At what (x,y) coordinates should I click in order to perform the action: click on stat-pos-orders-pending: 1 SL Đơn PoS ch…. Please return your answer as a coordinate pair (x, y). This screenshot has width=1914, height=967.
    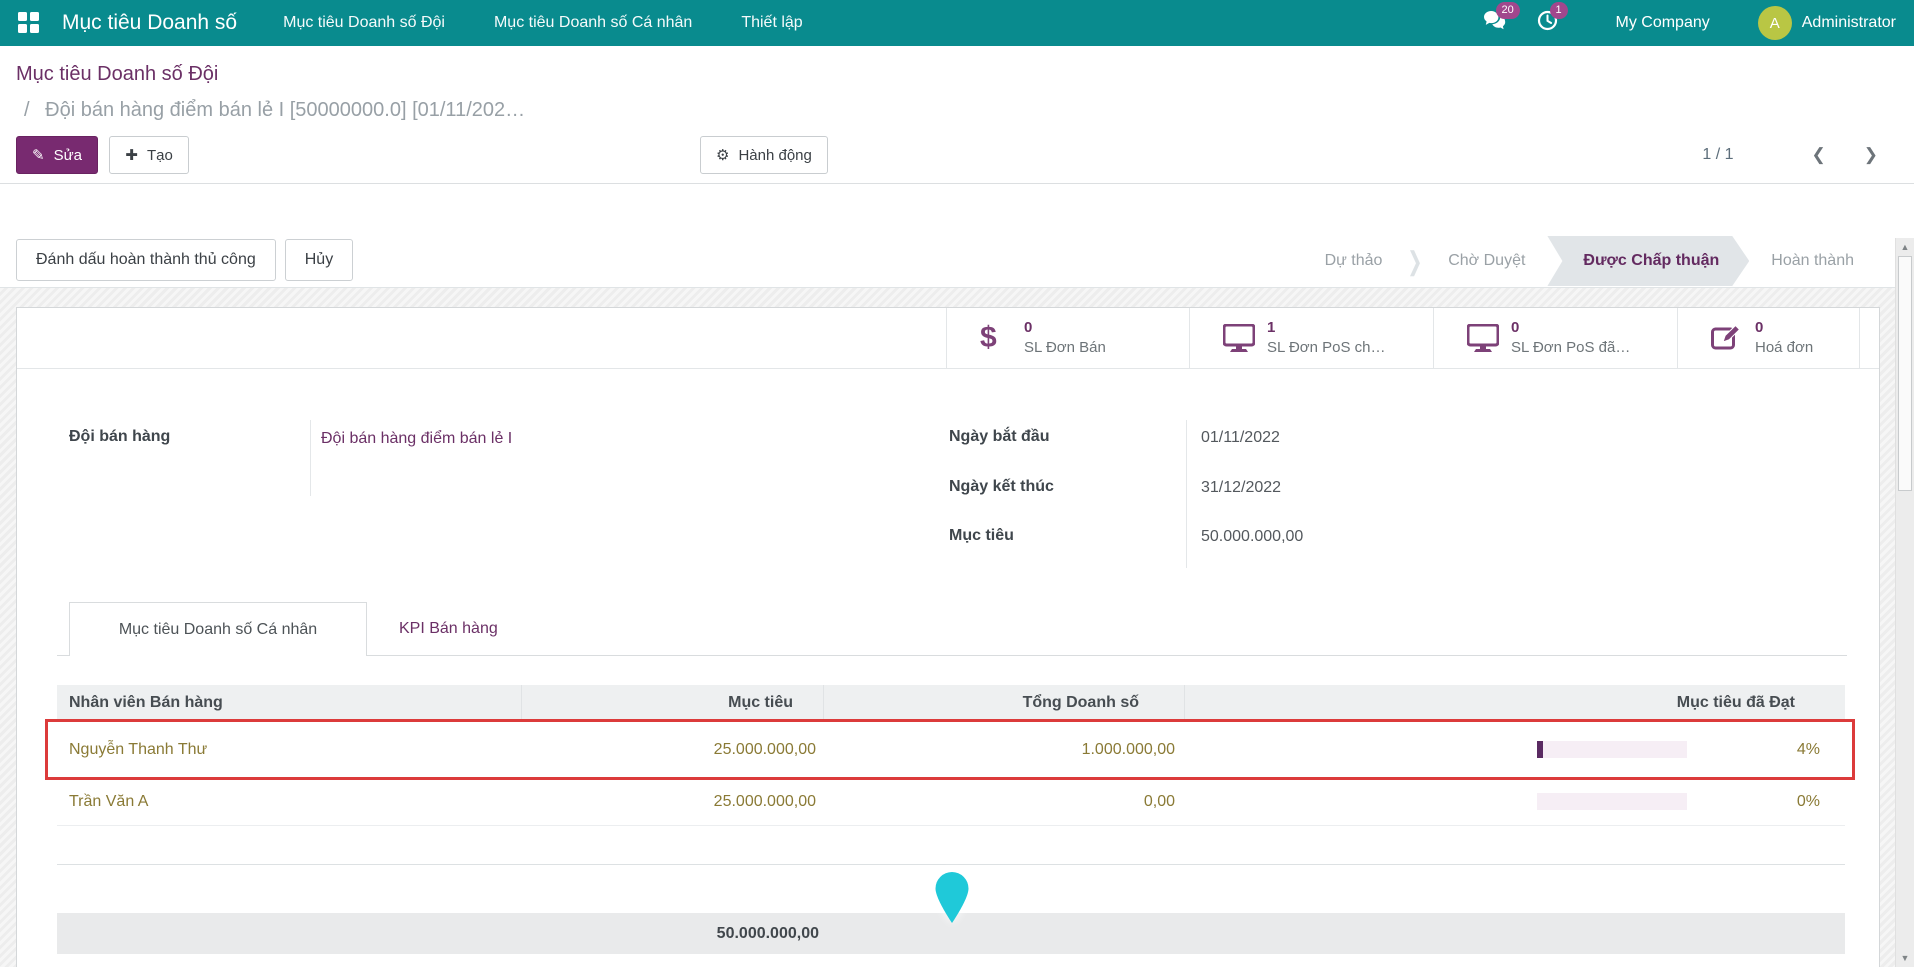
    Looking at the image, I should click on (1311, 338).